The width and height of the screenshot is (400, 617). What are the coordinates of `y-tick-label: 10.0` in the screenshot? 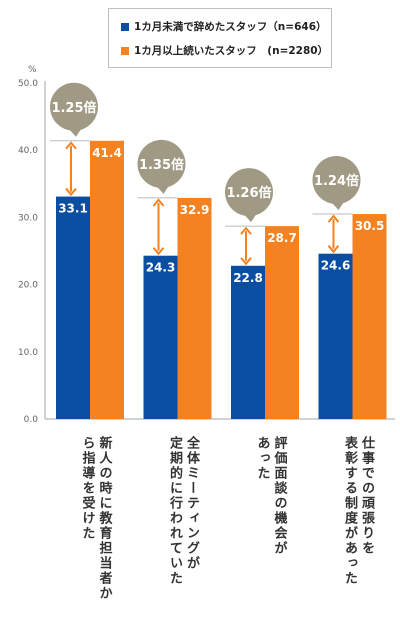 It's located at (28, 353).